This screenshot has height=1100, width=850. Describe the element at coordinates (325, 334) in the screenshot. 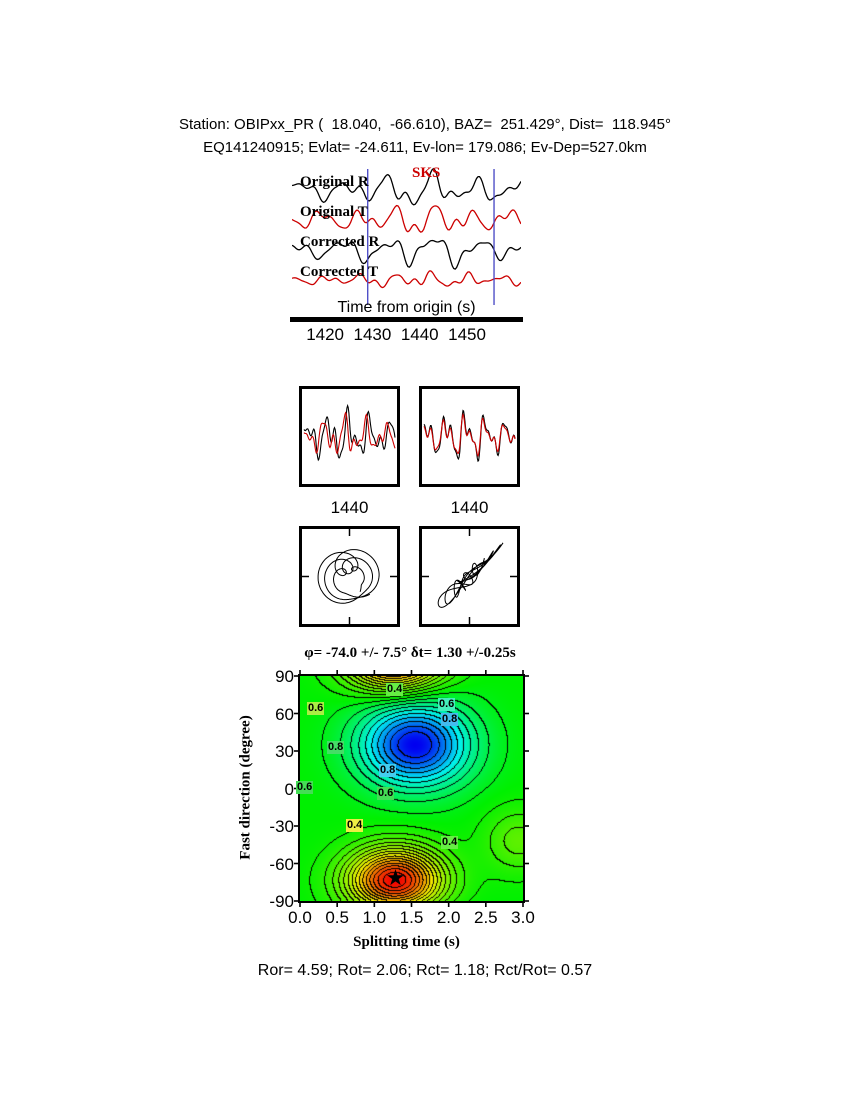

I see `time-tick-label: 1420` at that location.